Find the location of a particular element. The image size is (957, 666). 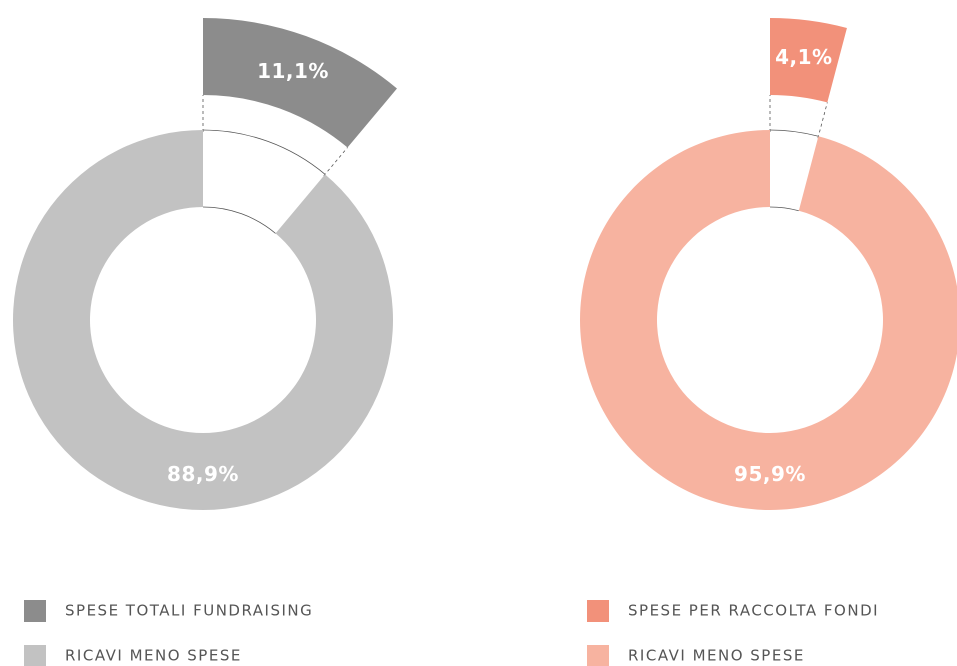

value-label: 95,9% is located at coordinates (770, 474).